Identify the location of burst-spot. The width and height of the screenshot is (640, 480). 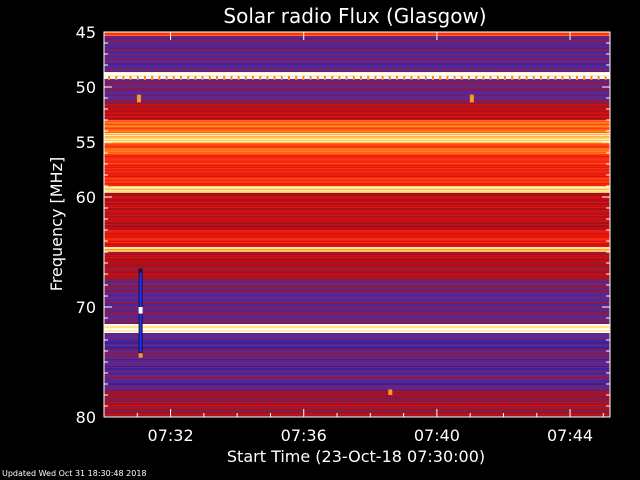
(471, 98).